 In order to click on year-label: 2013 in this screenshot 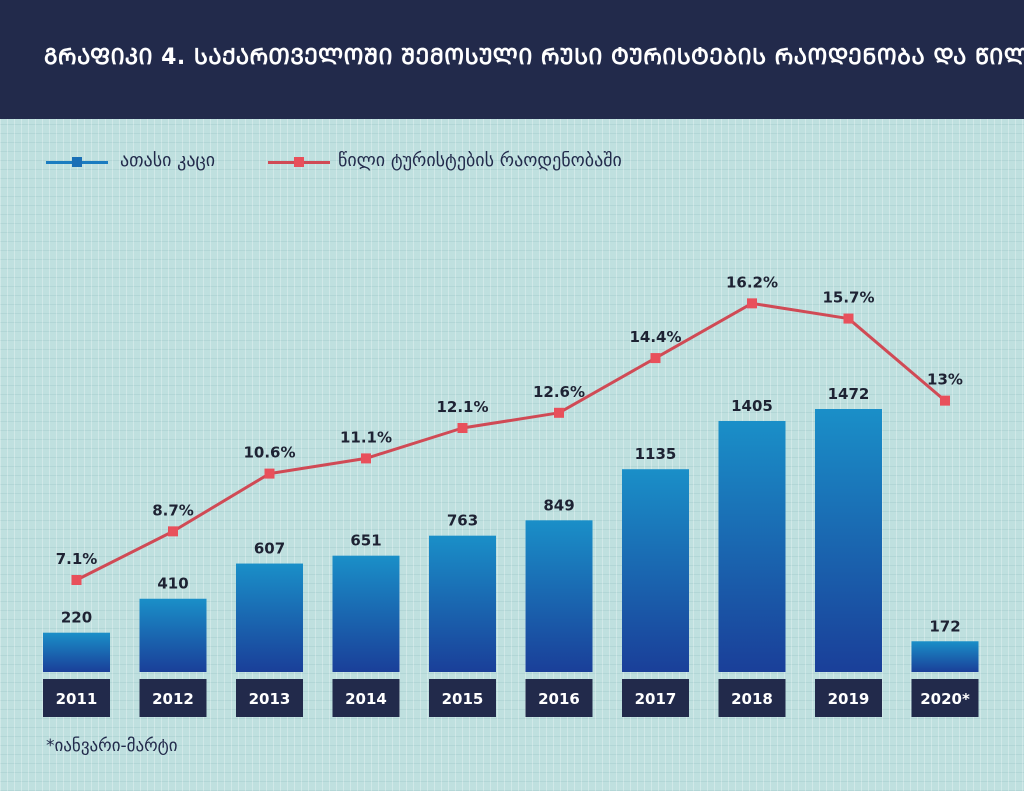, I will do `click(270, 699)`.